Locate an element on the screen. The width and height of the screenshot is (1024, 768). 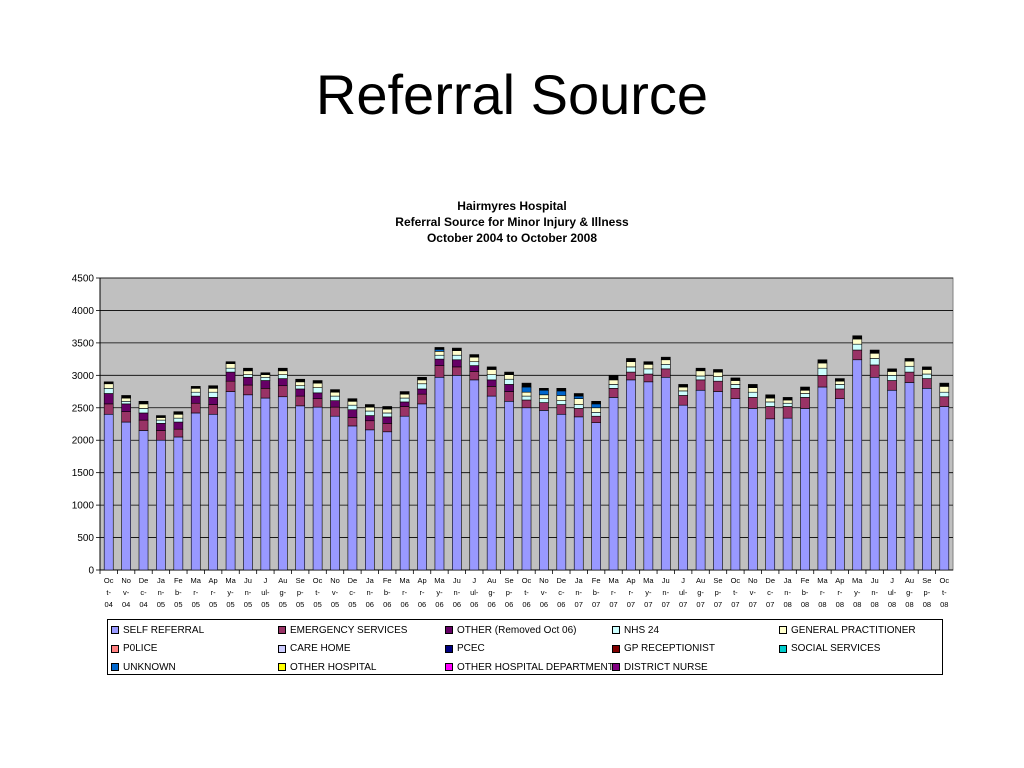
x-tick-label: Ja is located at coordinates (788, 580).